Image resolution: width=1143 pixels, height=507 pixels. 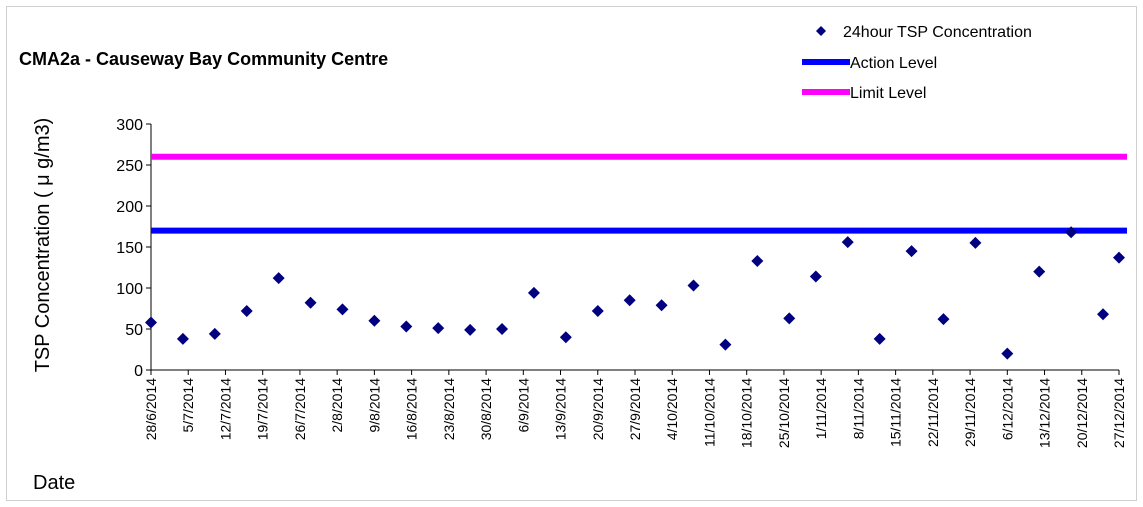 I want to click on legend-item-tsp: 24hour TSP Concentration, so click(x=924, y=32).